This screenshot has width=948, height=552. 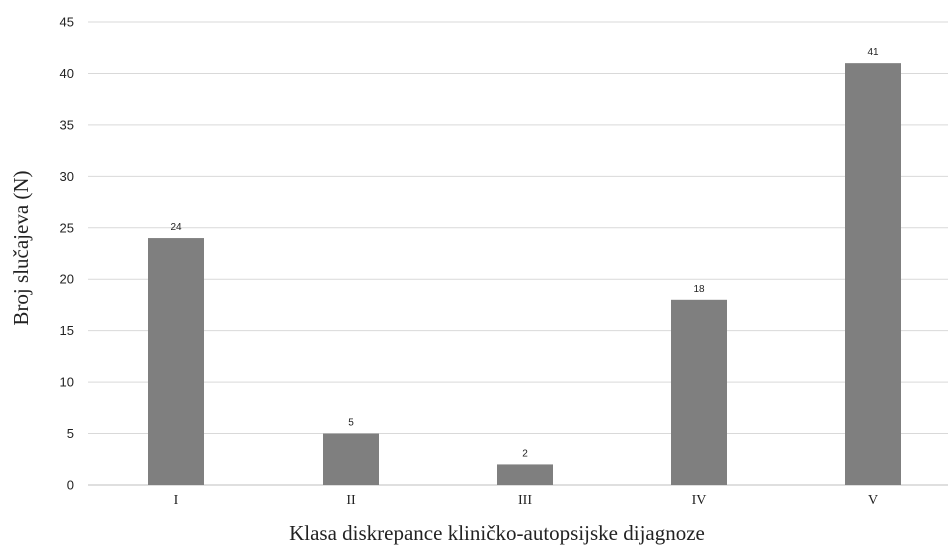 What do you see at coordinates (70, 485) in the screenshot?
I see `y-tick-label-0: 0` at bounding box center [70, 485].